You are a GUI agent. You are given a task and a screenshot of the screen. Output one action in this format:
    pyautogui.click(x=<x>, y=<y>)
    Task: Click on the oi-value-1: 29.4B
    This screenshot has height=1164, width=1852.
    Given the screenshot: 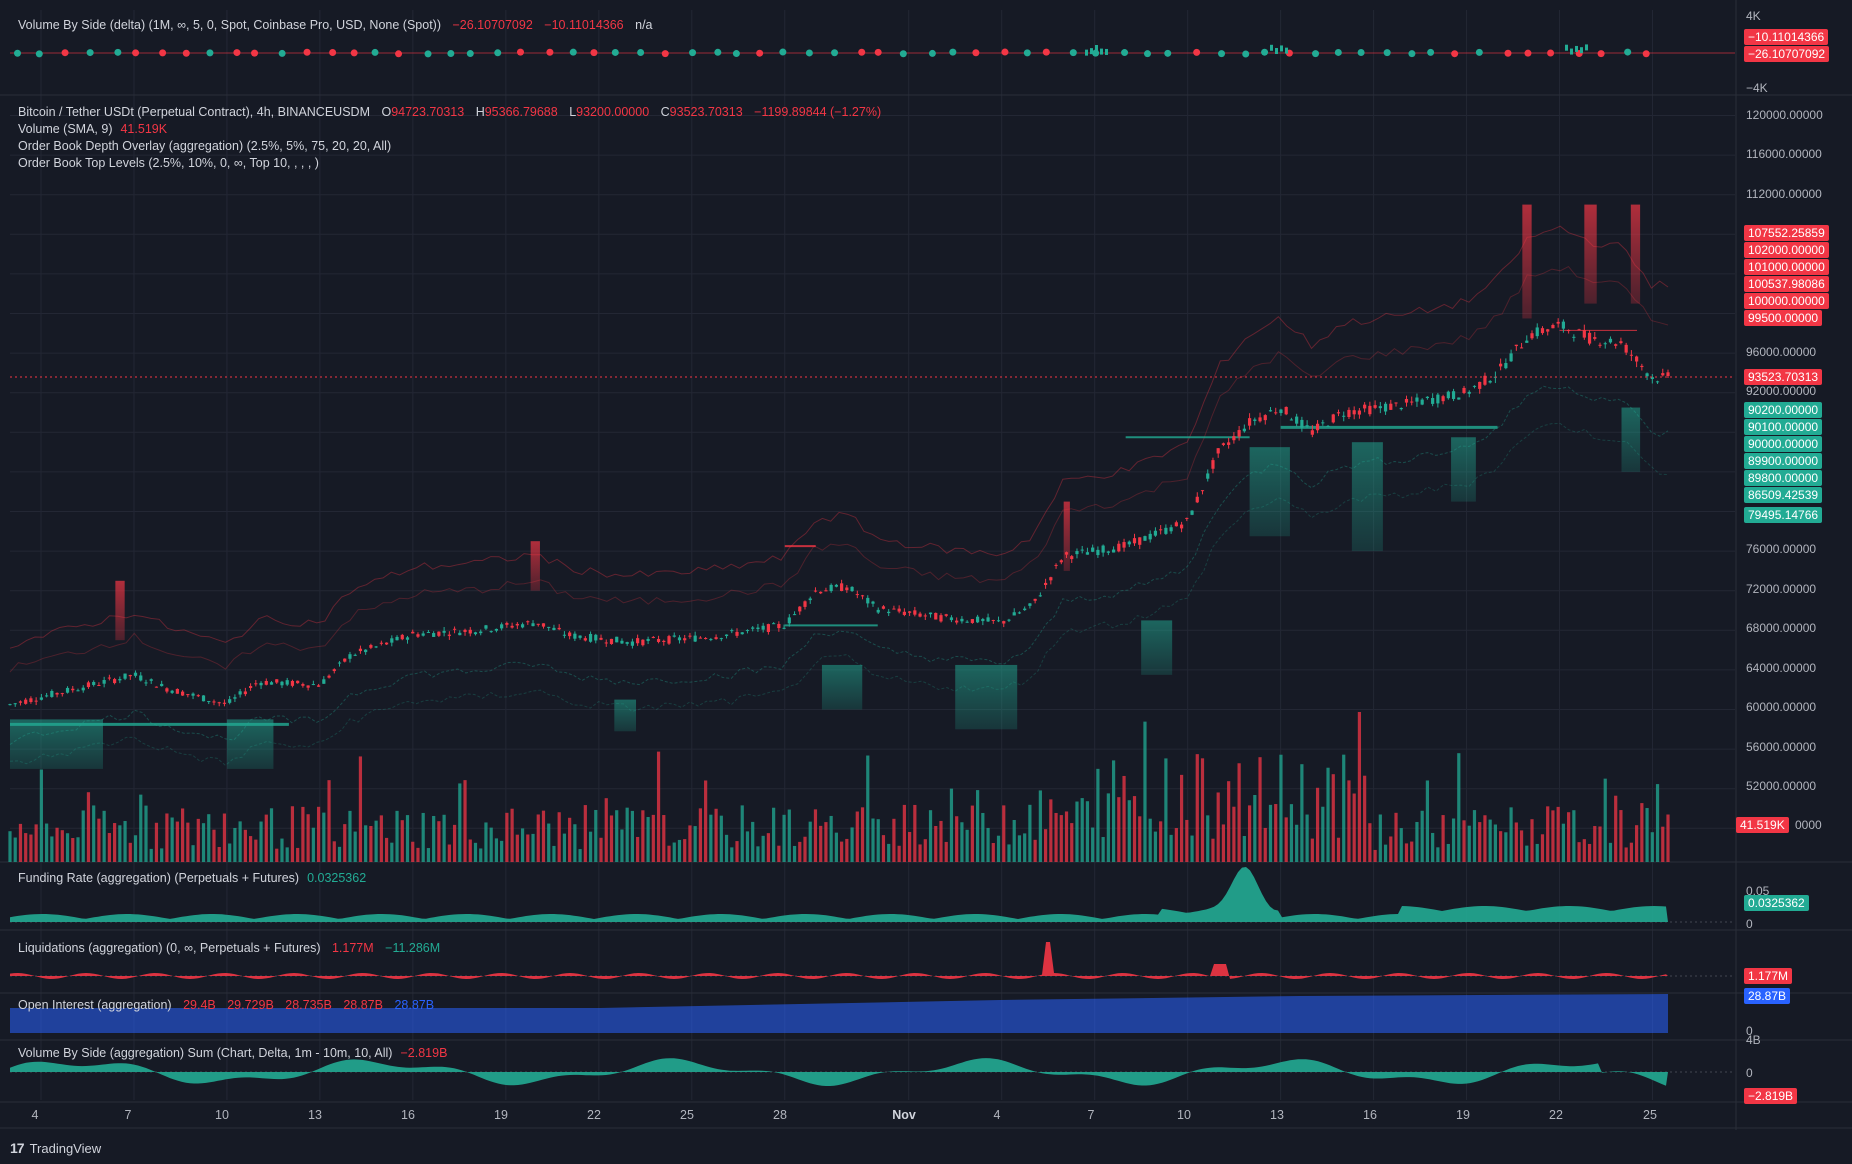 What is the action you would take?
    pyautogui.click(x=199, y=1005)
    